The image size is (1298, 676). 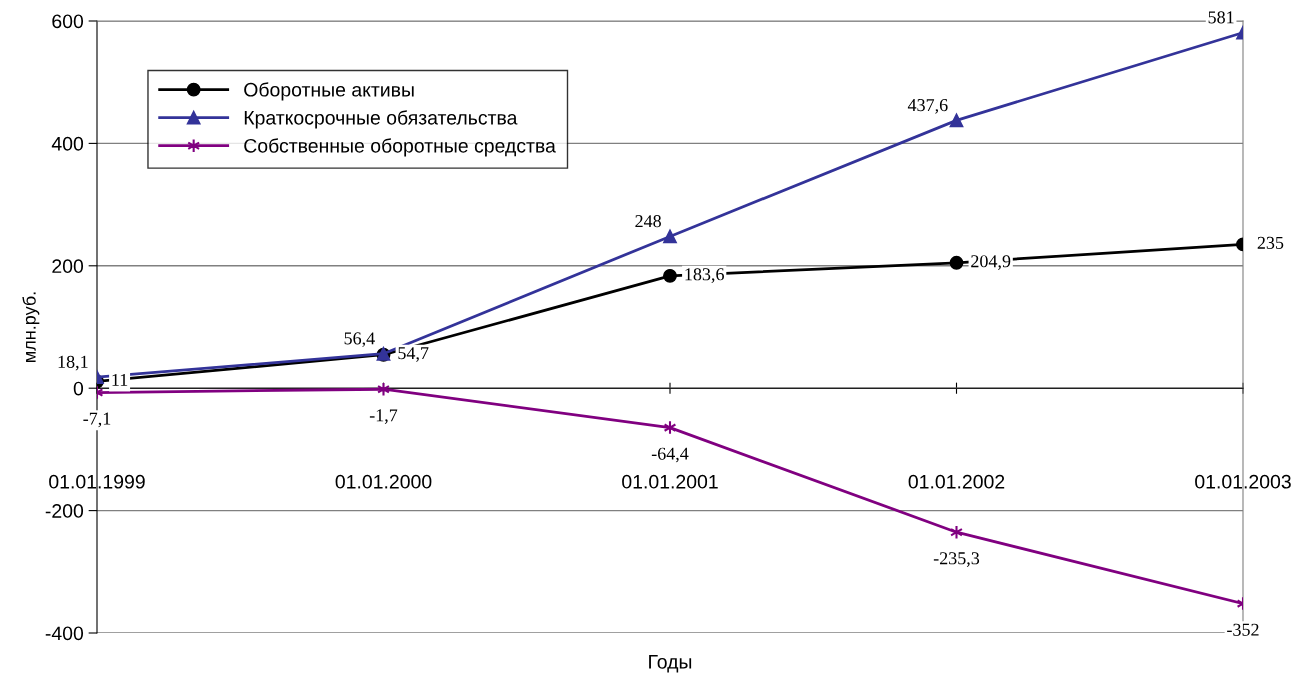 I want to click on y-axis-title: млн.руб., so click(x=31, y=327).